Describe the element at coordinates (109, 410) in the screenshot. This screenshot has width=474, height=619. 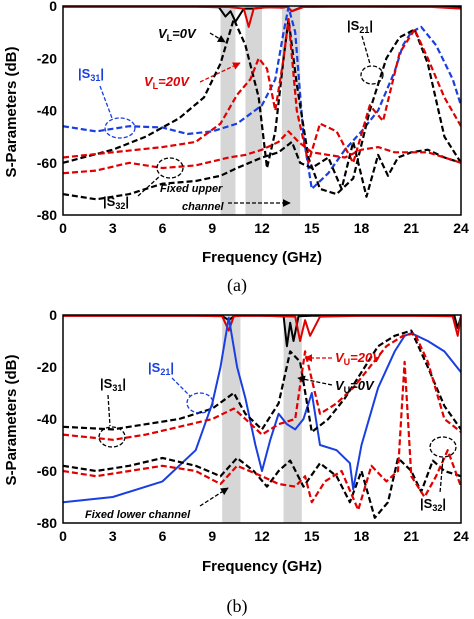
I see `s31-leader-b` at that location.